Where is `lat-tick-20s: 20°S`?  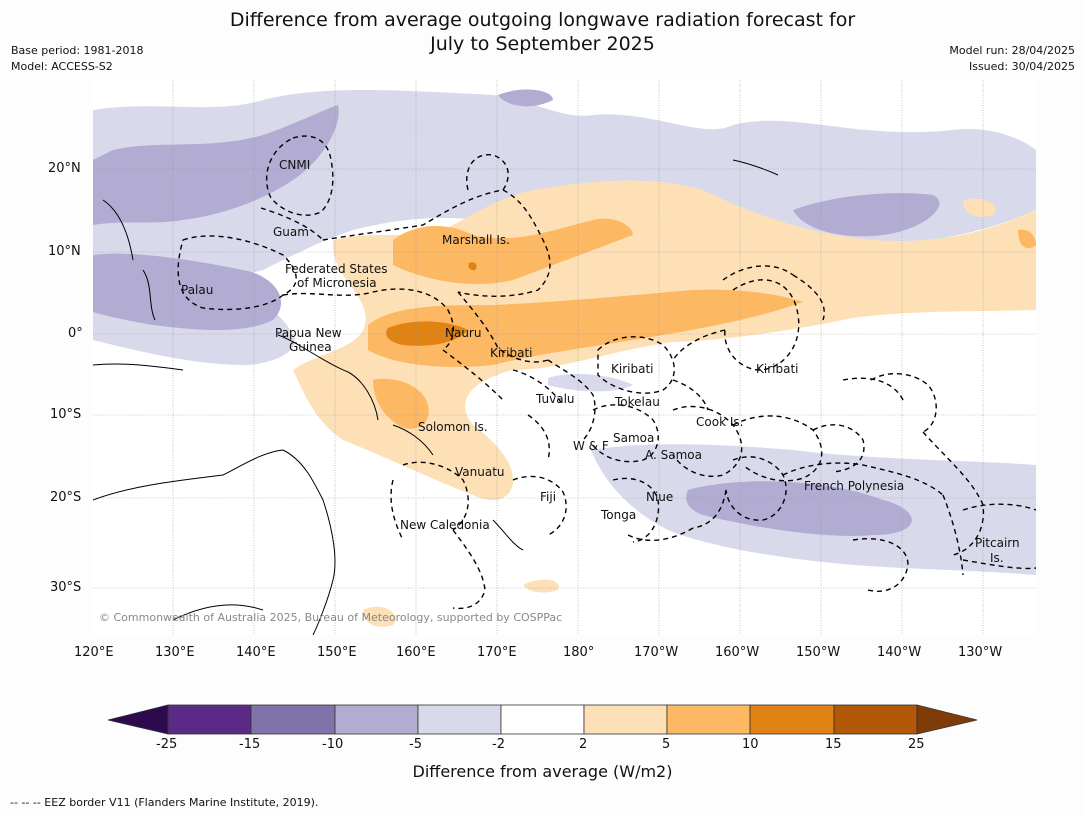
lat-tick-20s: 20°S is located at coordinates (66, 497).